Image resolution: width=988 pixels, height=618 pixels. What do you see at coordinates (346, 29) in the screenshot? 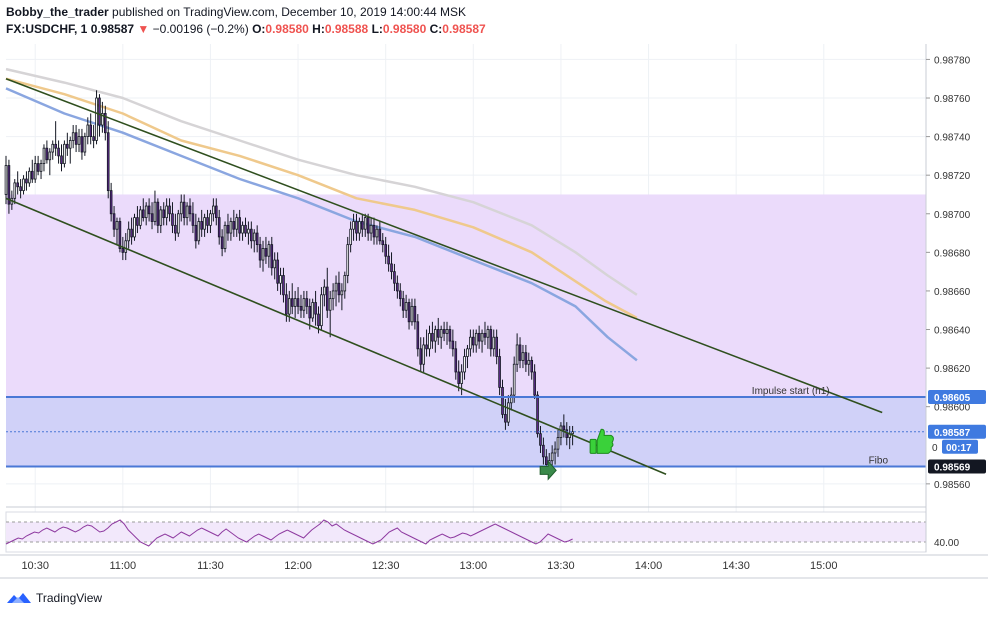
I see `high-value: 0.98588` at bounding box center [346, 29].